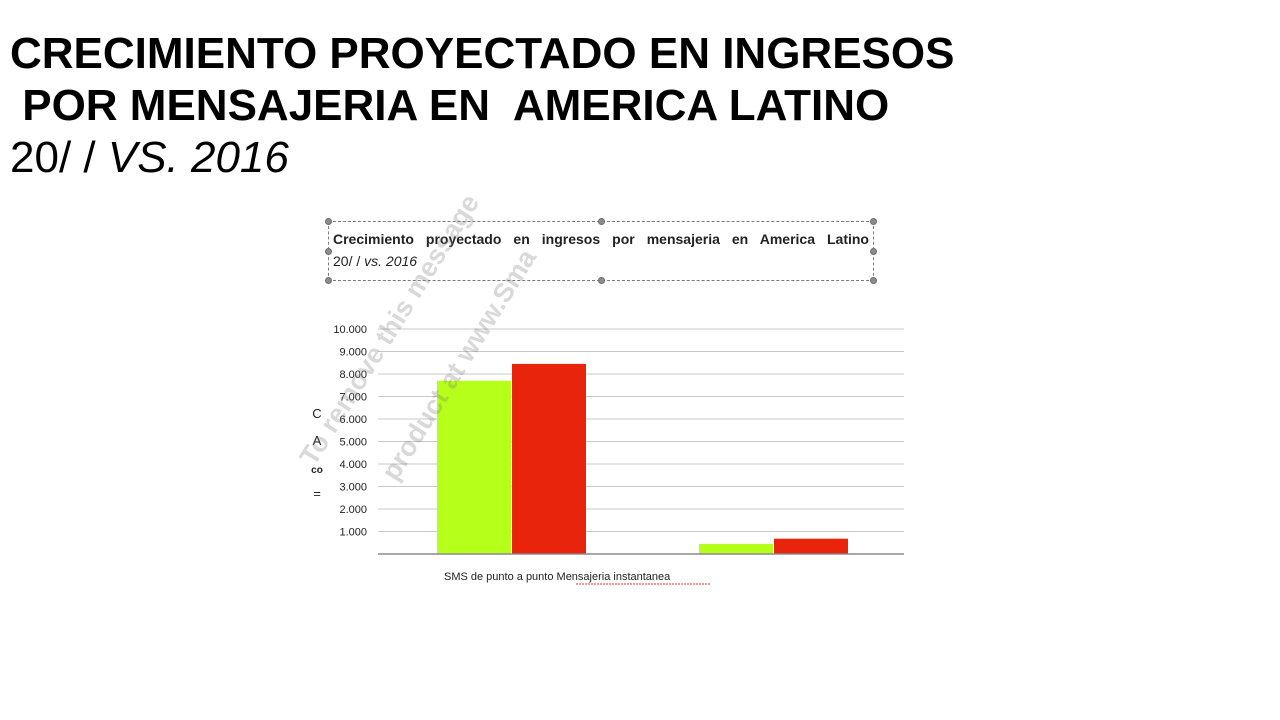 This screenshot has width=1280, height=720. What do you see at coordinates (353, 510) in the screenshot?
I see `y-tick-label: 2.000` at bounding box center [353, 510].